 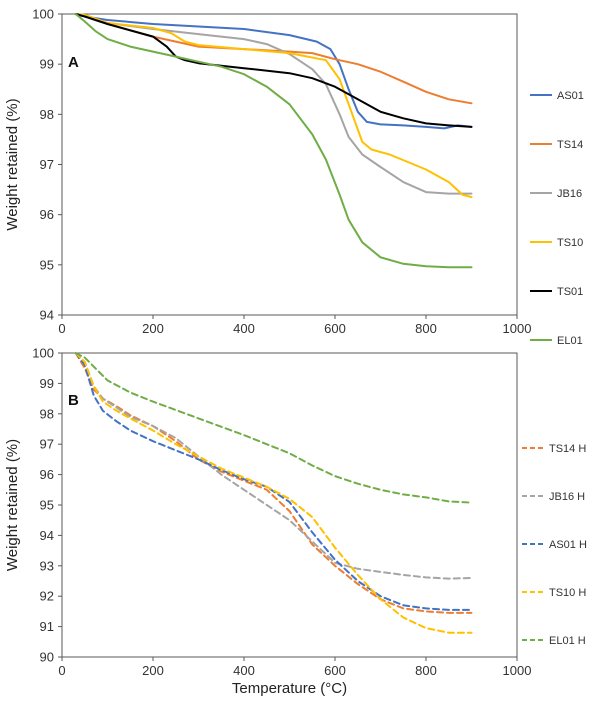 What do you see at coordinates (47, 164) in the screenshot?
I see `chart-a-y-tick-label: 97` at bounding box center [47, 164].